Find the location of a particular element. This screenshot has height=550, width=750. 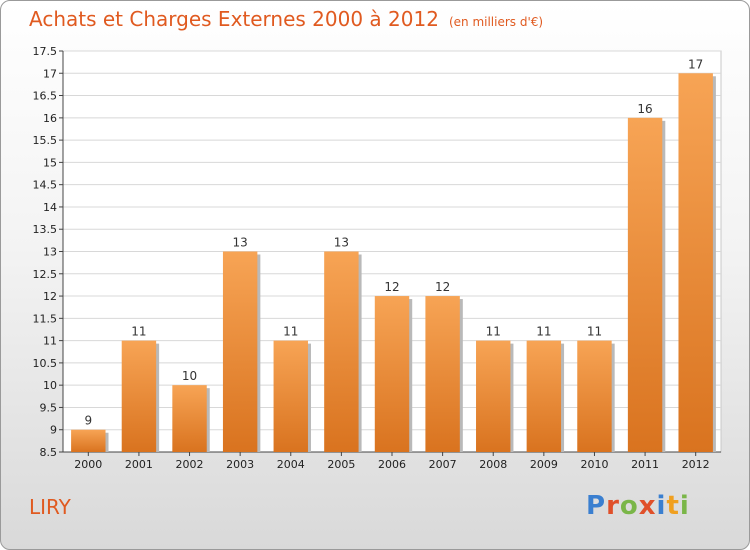

logo-letter: t is located at coordinates (673, 506).